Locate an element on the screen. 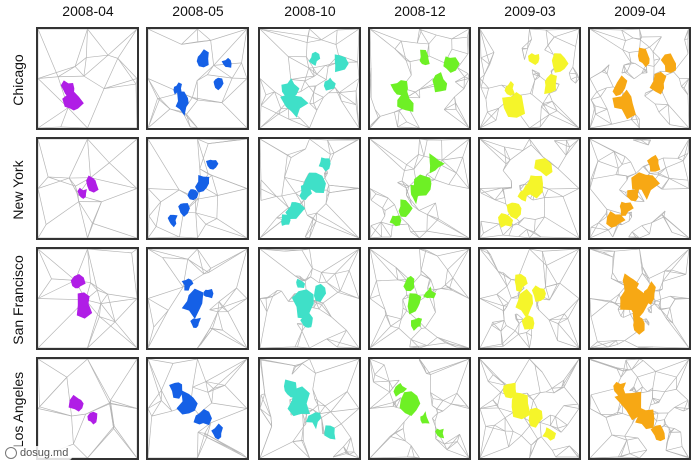 Image resolution: width=700 pixels, height=466 pixels. watermark: dosug.md is located at coordinates (38, 453).